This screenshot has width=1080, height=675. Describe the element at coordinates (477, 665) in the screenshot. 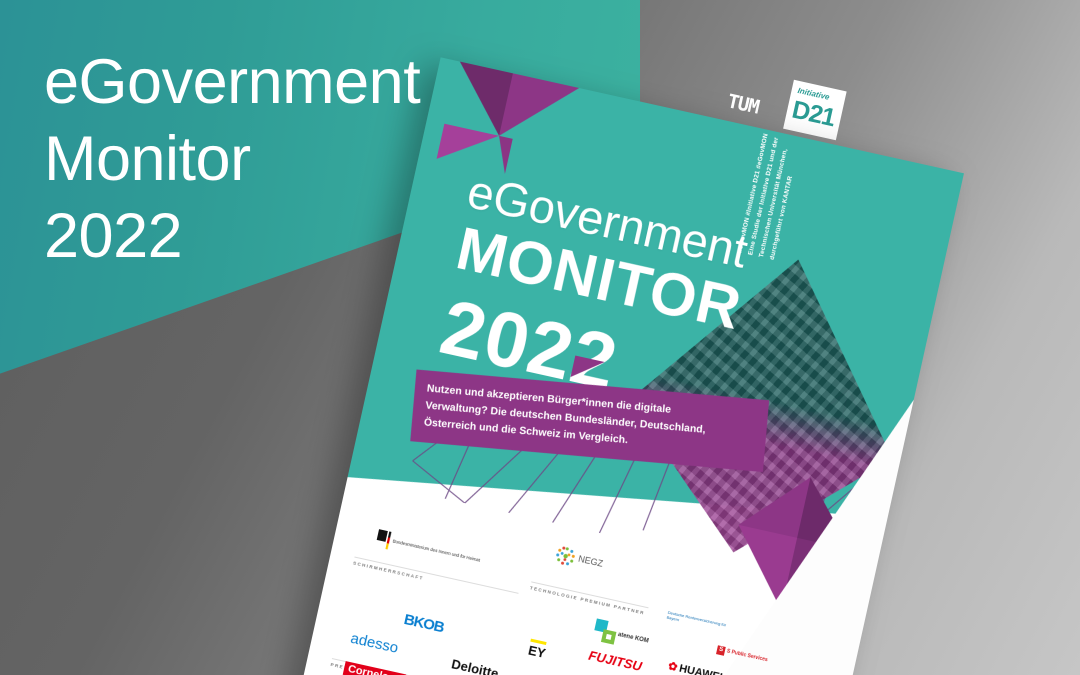

I see `logo-deloitte: Deloitte.` at that location.